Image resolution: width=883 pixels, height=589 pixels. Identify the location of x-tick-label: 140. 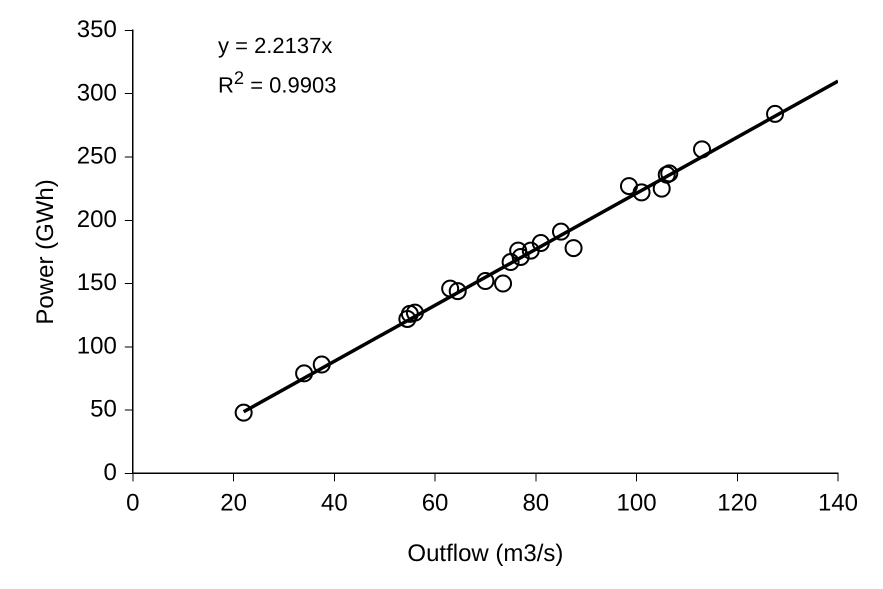
(838, 502).